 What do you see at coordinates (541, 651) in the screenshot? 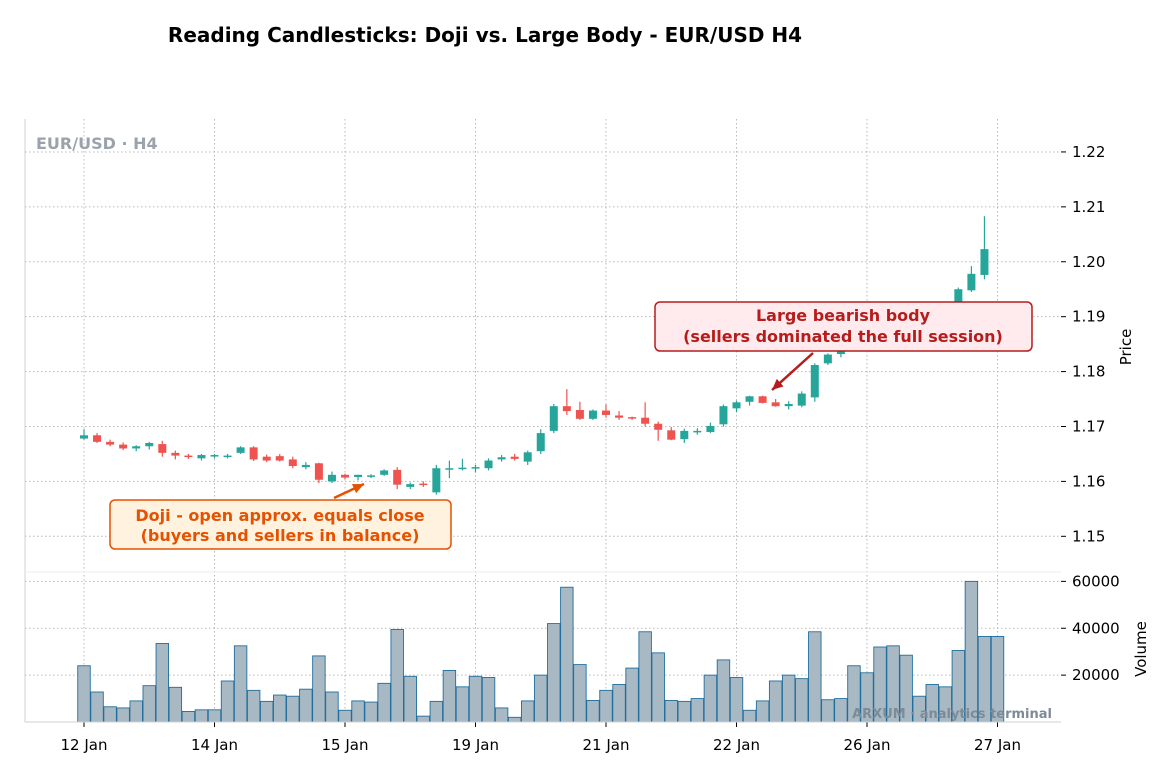
I see `volume-bars` at bounding box center [541, 651].